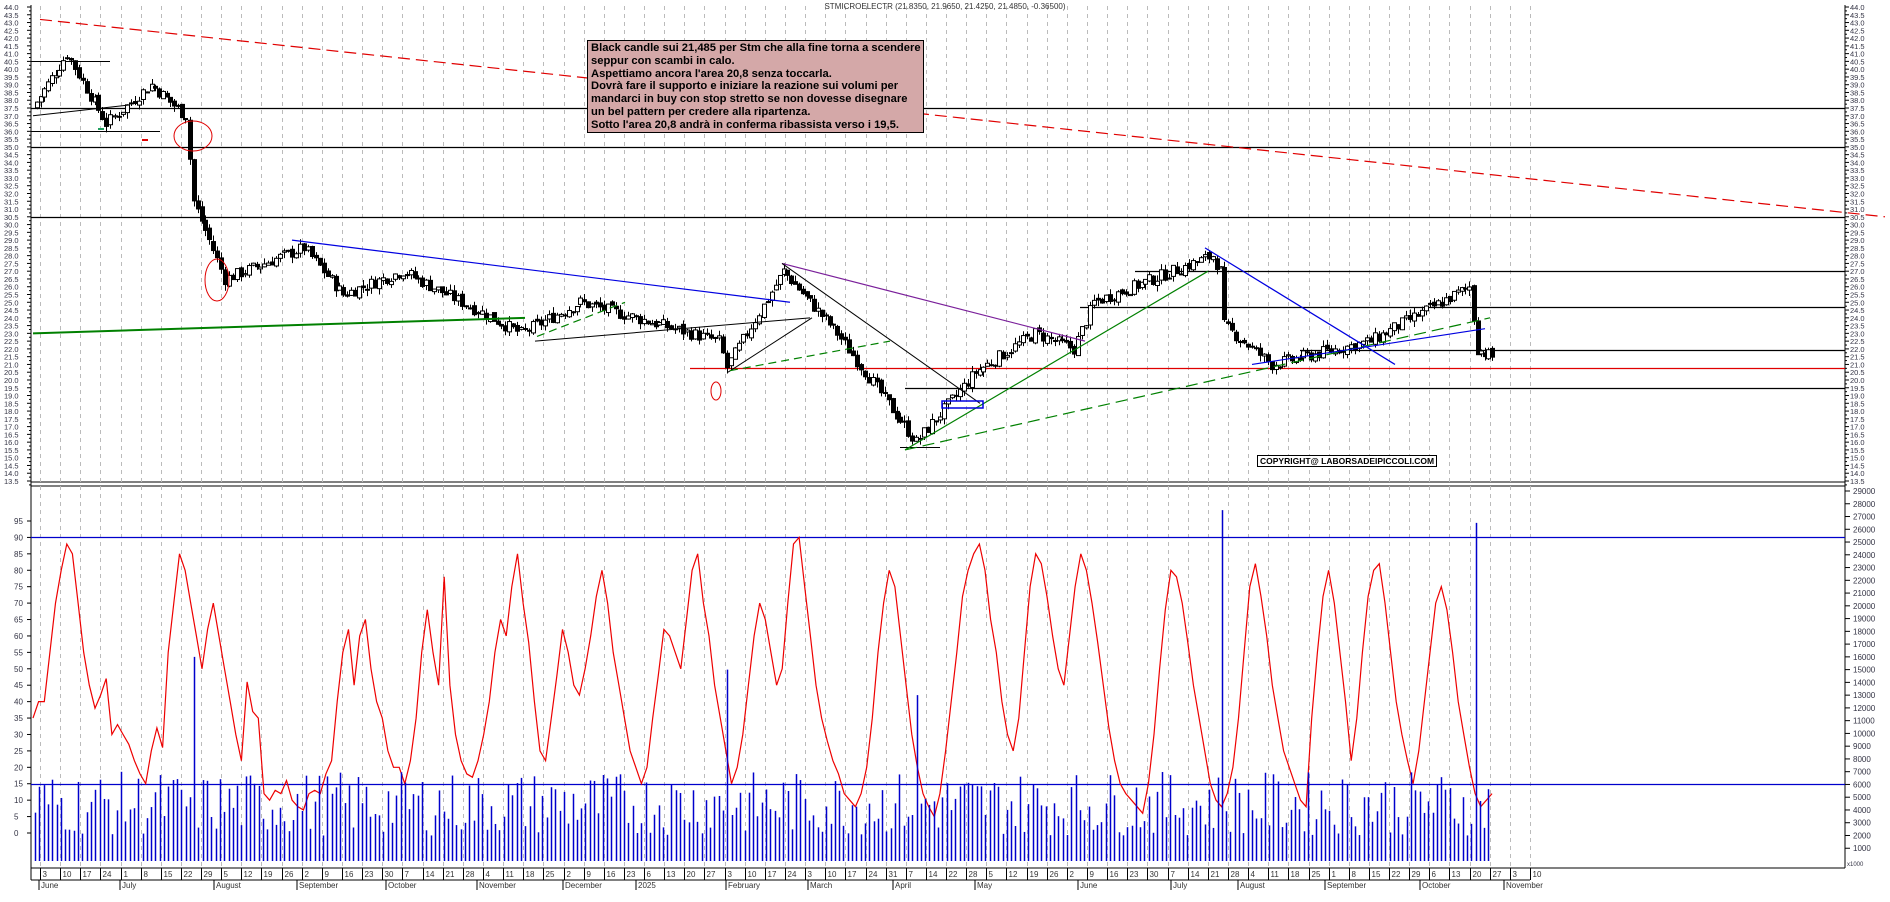 The image size is (1890, 902). Describe the element at coordinates (1862, 784) in the screenshot. I see `svg-text: 6000` at that location.